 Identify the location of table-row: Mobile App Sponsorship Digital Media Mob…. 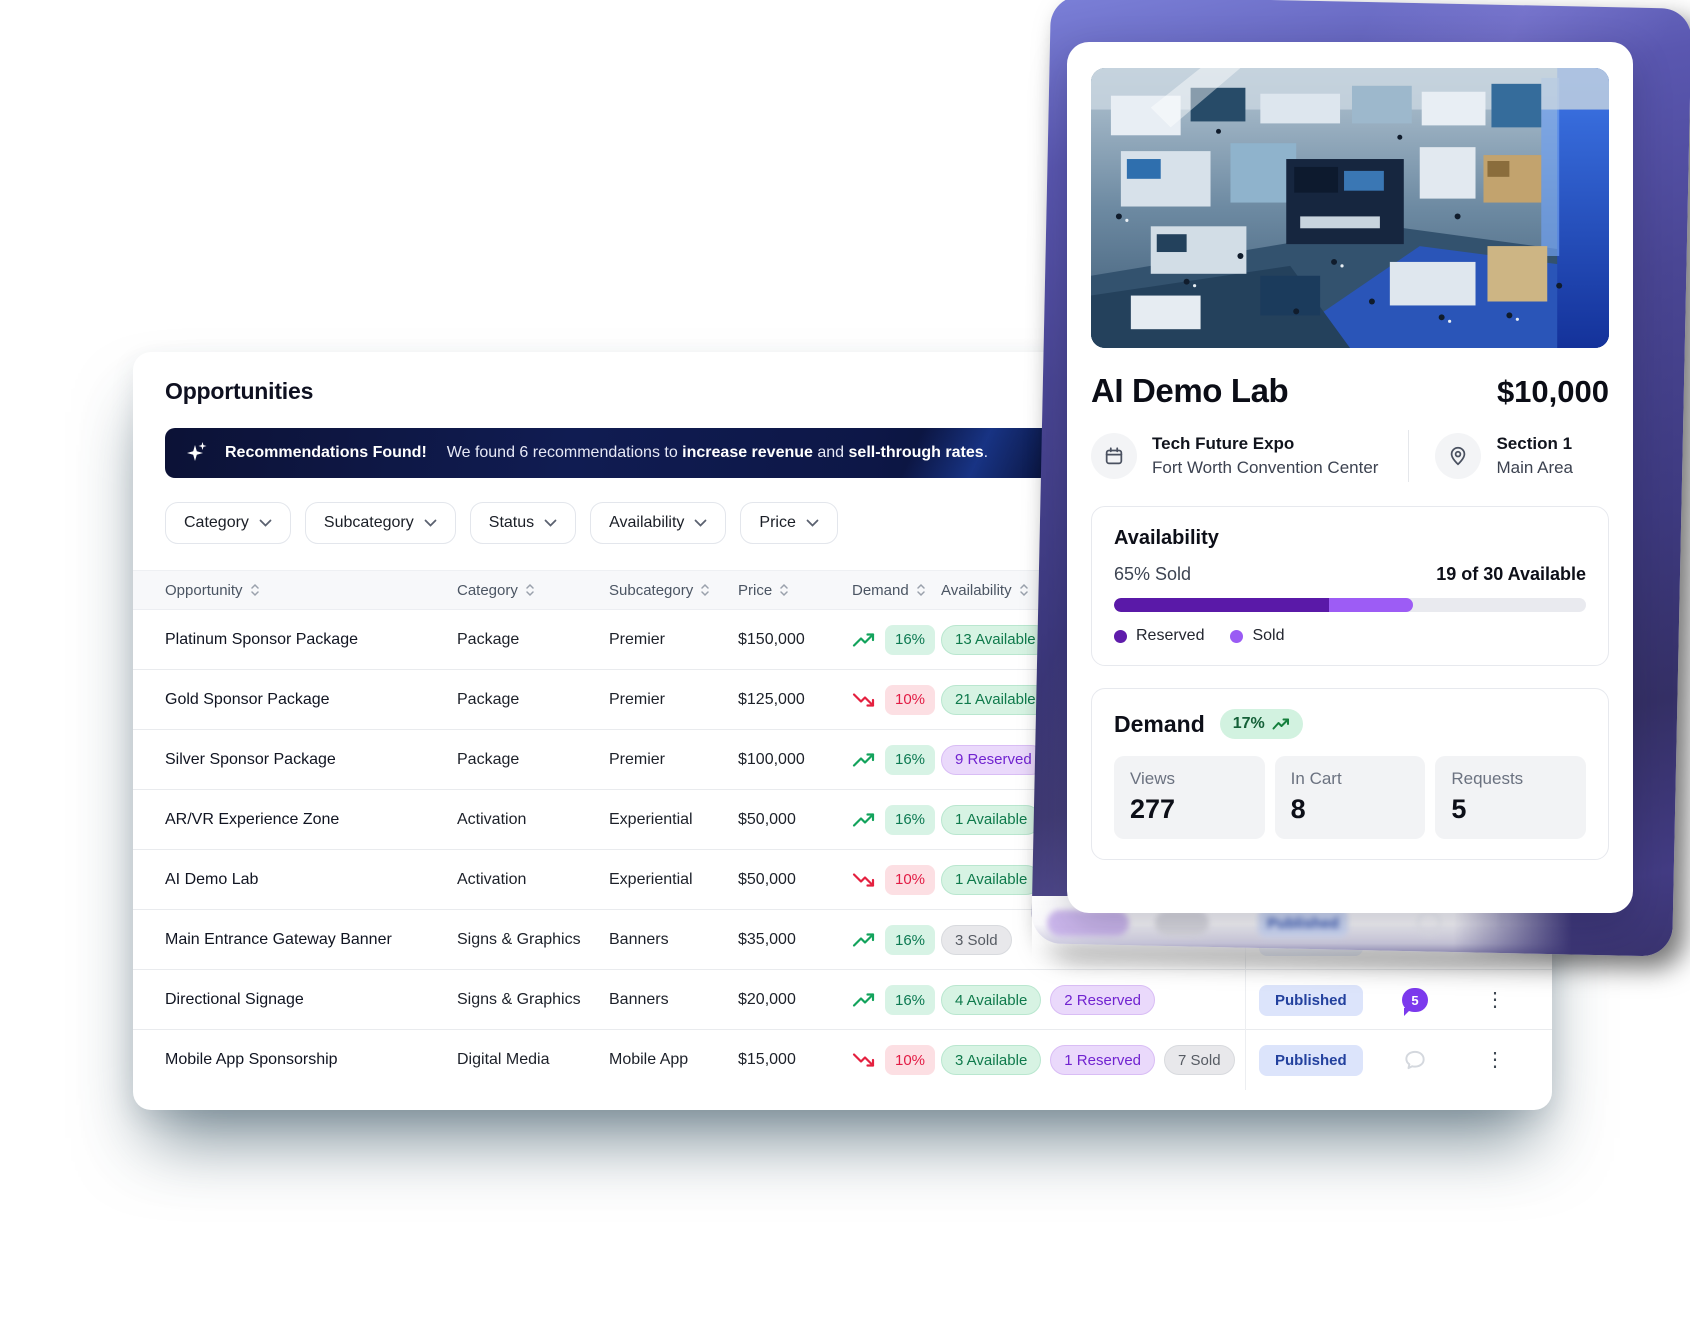
(842, 1060).